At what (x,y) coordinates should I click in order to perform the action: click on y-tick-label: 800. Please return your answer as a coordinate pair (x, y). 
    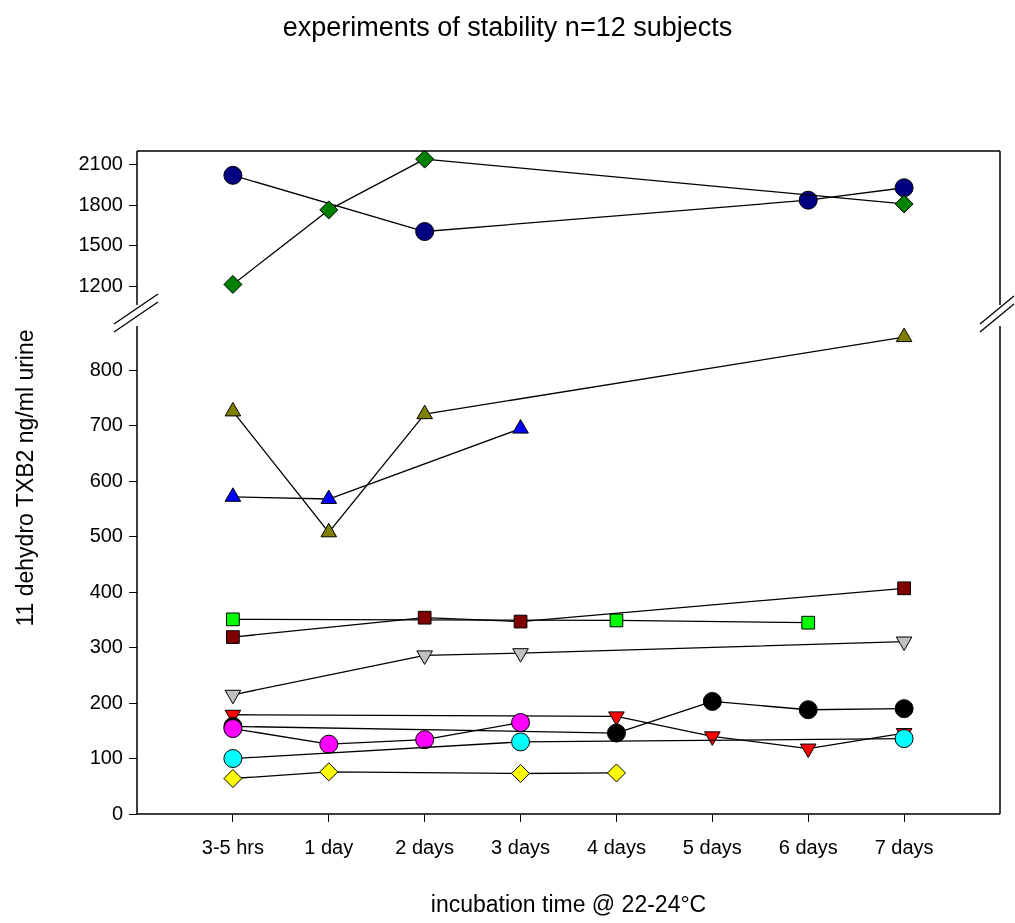
    Looking at the image, I should click on (106, 368).